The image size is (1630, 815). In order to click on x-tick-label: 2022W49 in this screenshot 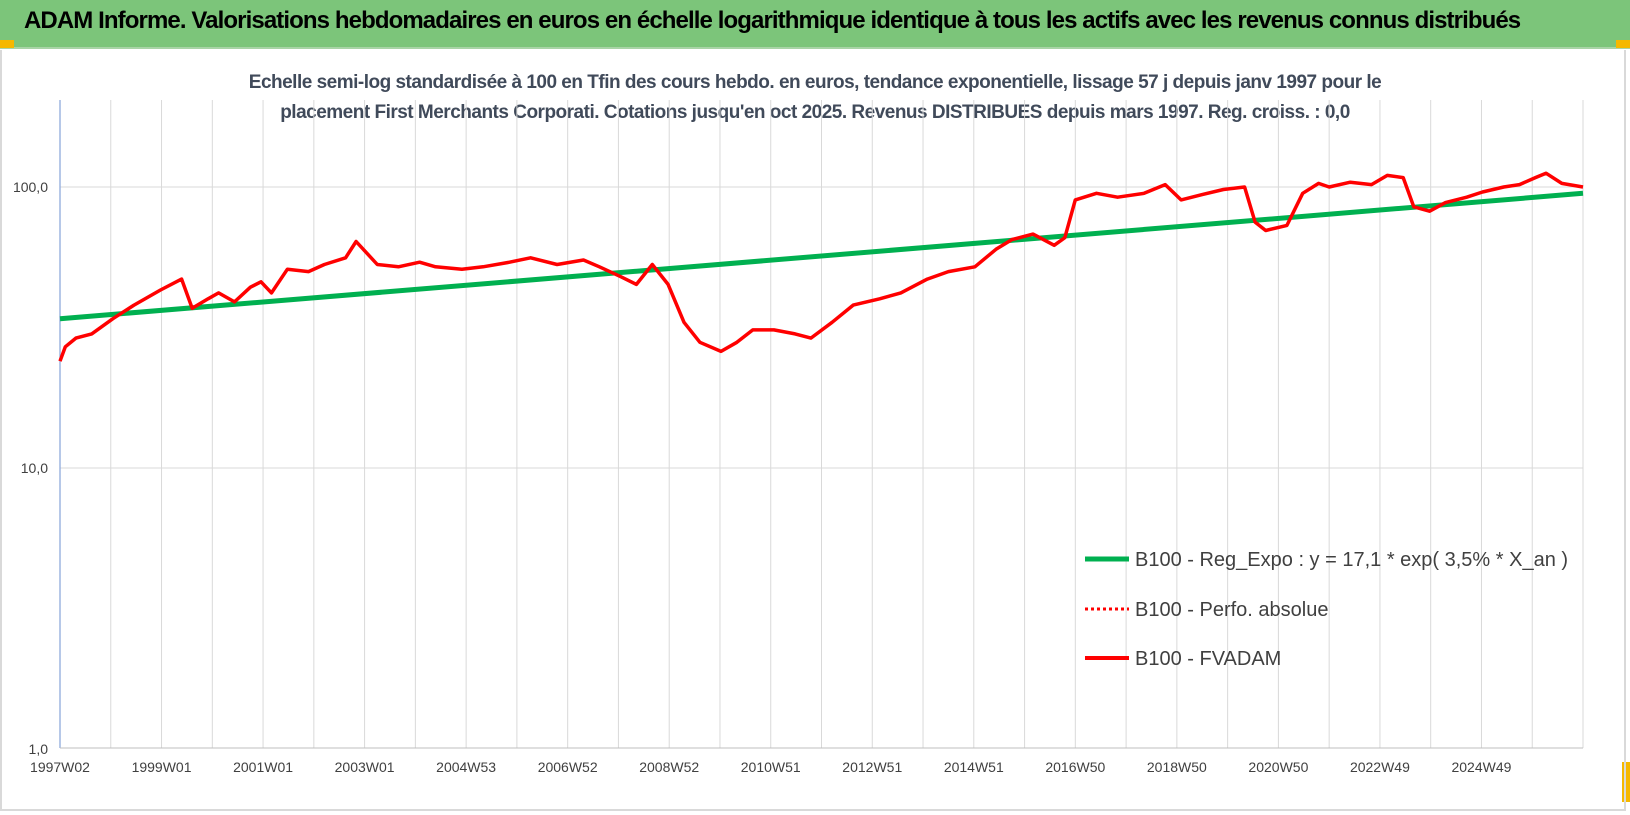, I will do `click(1380, 767)`.